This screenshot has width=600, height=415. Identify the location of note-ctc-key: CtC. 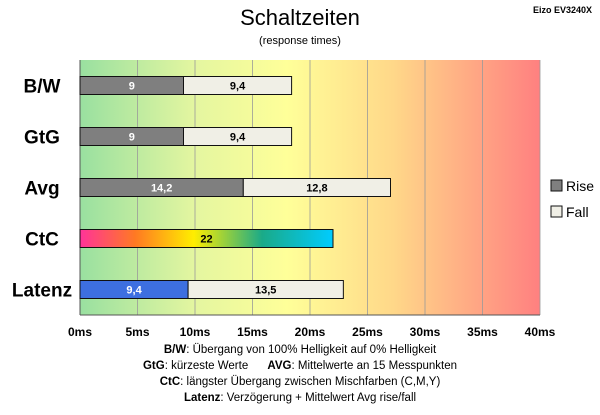
(170, 382).